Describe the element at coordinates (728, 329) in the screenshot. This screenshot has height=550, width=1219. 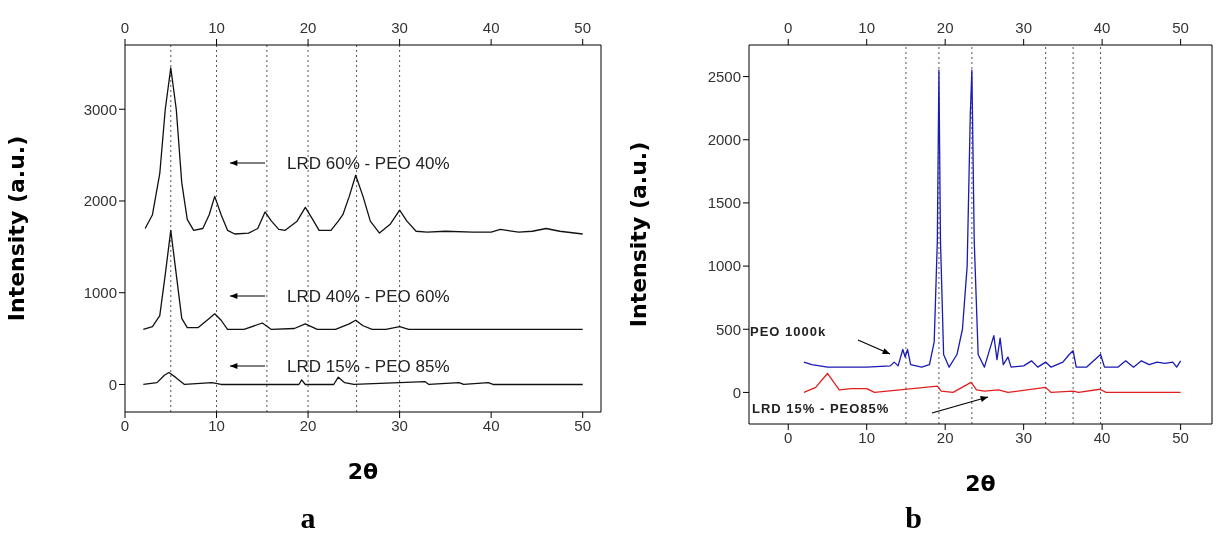
I see `y-tick-label: 500` at that location.